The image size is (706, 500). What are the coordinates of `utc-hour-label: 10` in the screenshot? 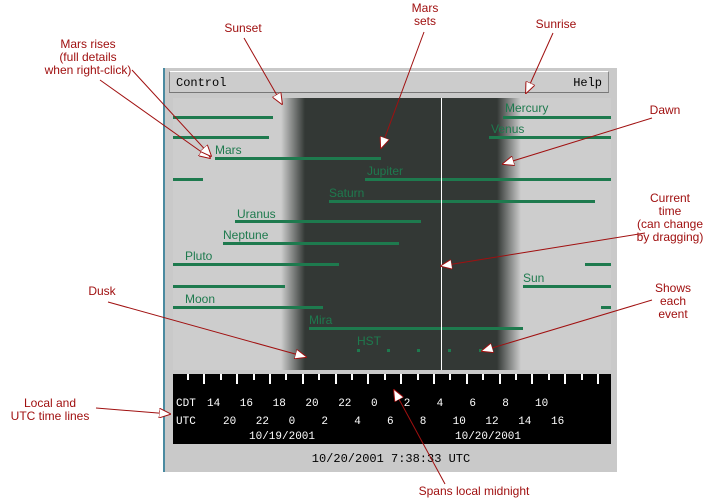 It's located at (459, 422).